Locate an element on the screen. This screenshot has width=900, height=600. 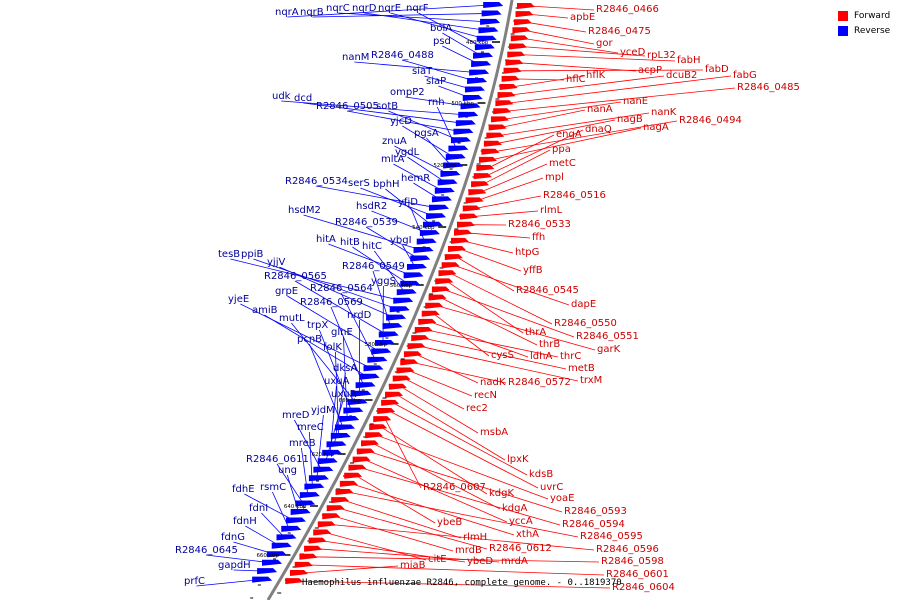
gene-label-forward: metB is located at coordinates (581, 368).